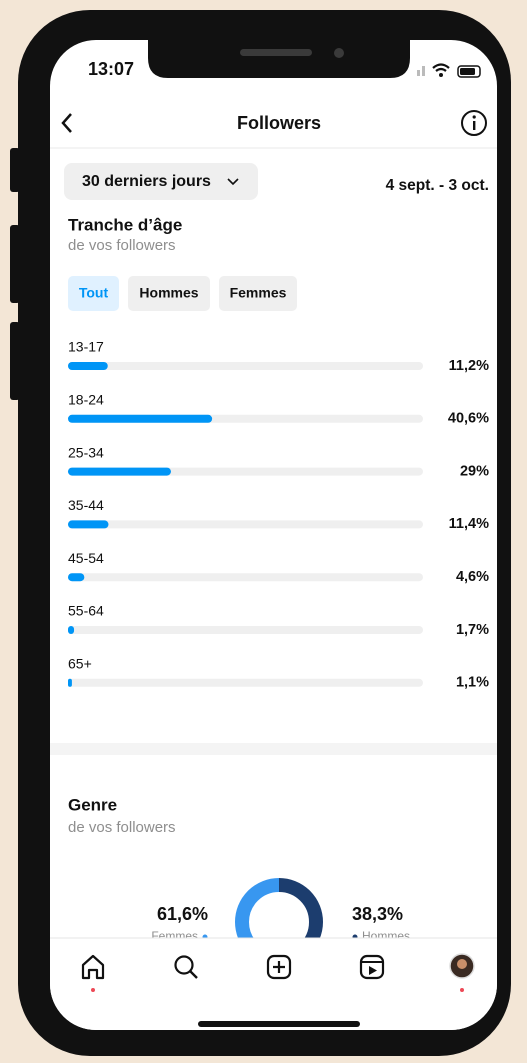  What do you see at coordinates (86, 400) in the screenshot?
I see `age-label: 18-24` at bounding box center [86, 400].